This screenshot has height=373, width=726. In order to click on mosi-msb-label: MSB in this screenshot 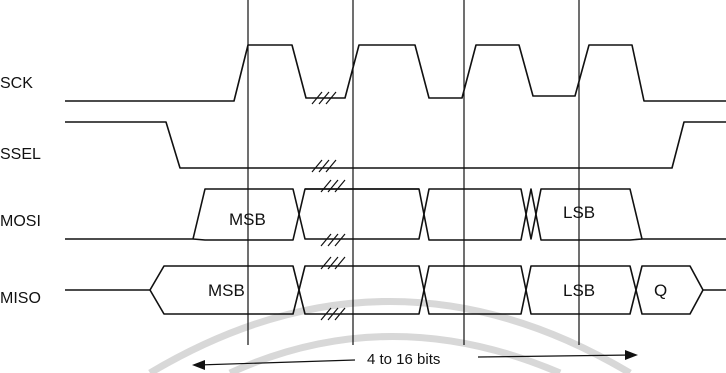, I will do `click(247, 219)`.